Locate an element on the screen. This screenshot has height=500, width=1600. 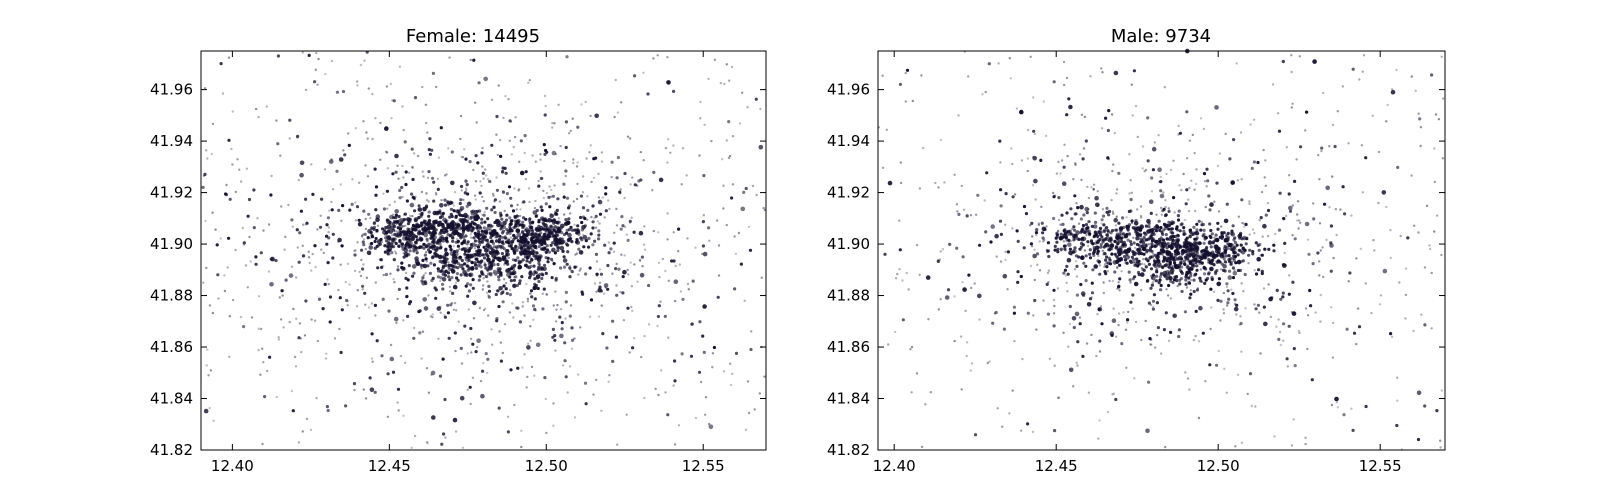
x-tick-label: 12.45 is located at coordinates (1056, 466).